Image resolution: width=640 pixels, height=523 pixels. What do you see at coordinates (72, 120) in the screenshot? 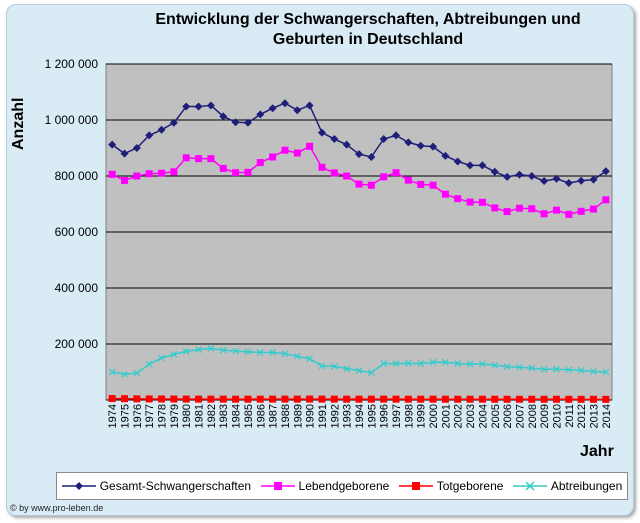
I see `y-tick-label: 1 000 000` at bounding box center [72, 120].